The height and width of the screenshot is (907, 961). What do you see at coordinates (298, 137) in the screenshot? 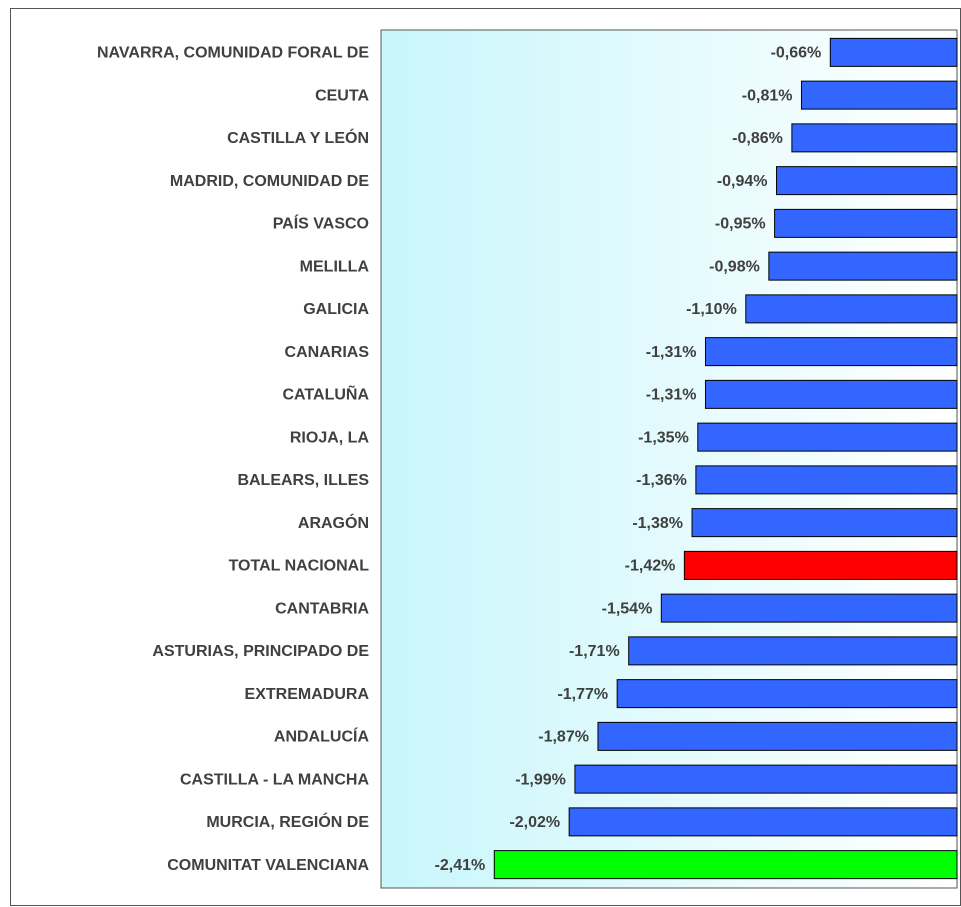
I see `category-label: CASTILLA Y LEÓN` at bounding box center [298, 137].